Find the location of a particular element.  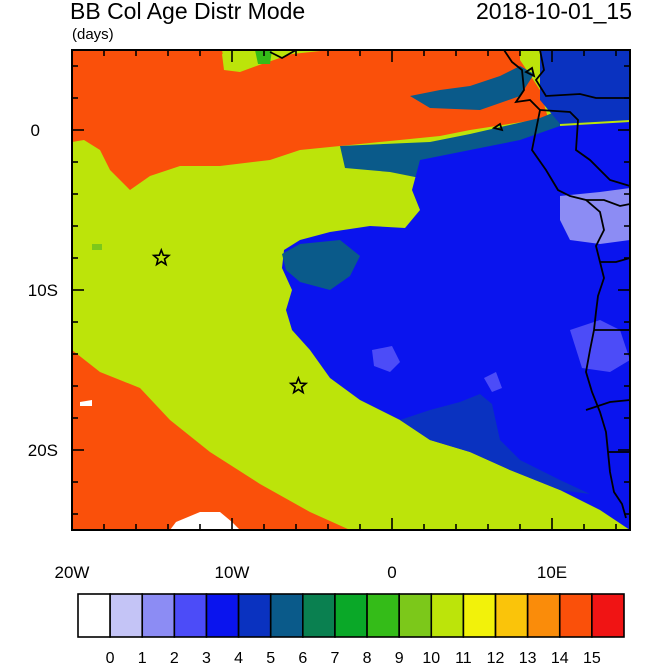

x-tick-label: 20W is located at coordinates (72, 572).